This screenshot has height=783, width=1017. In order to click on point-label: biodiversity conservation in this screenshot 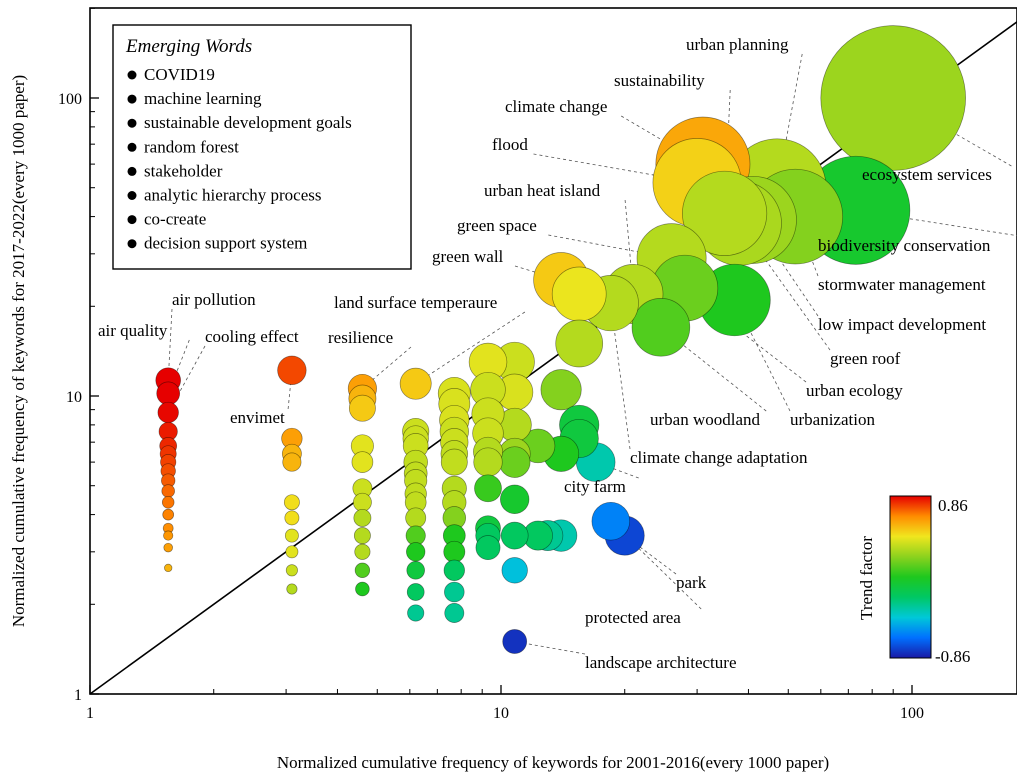, I will do `click(904, 245)`.